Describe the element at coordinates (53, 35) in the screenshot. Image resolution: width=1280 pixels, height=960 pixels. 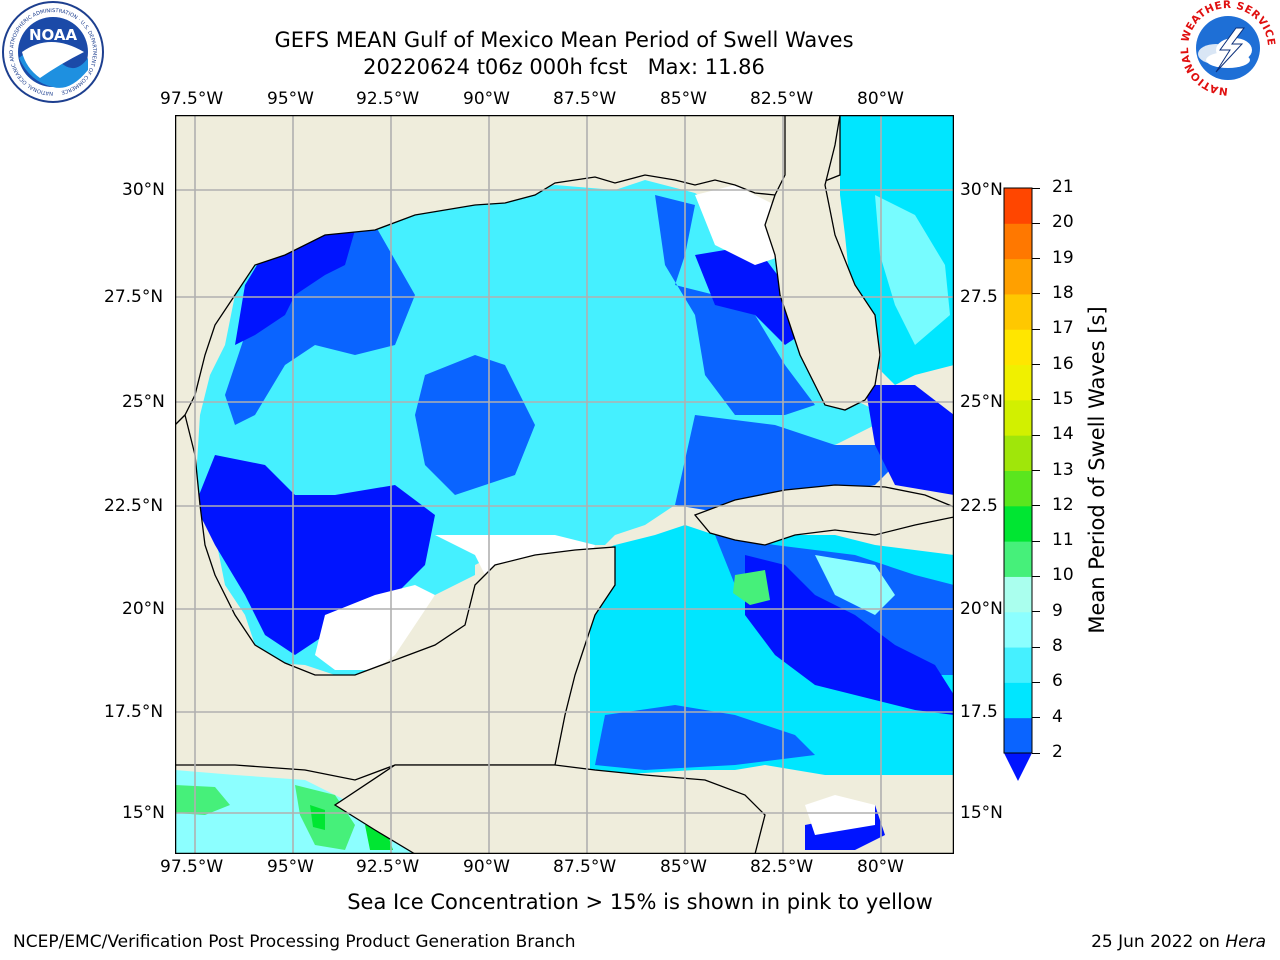
I see `noaa-logo-text: NOAA` at that location.